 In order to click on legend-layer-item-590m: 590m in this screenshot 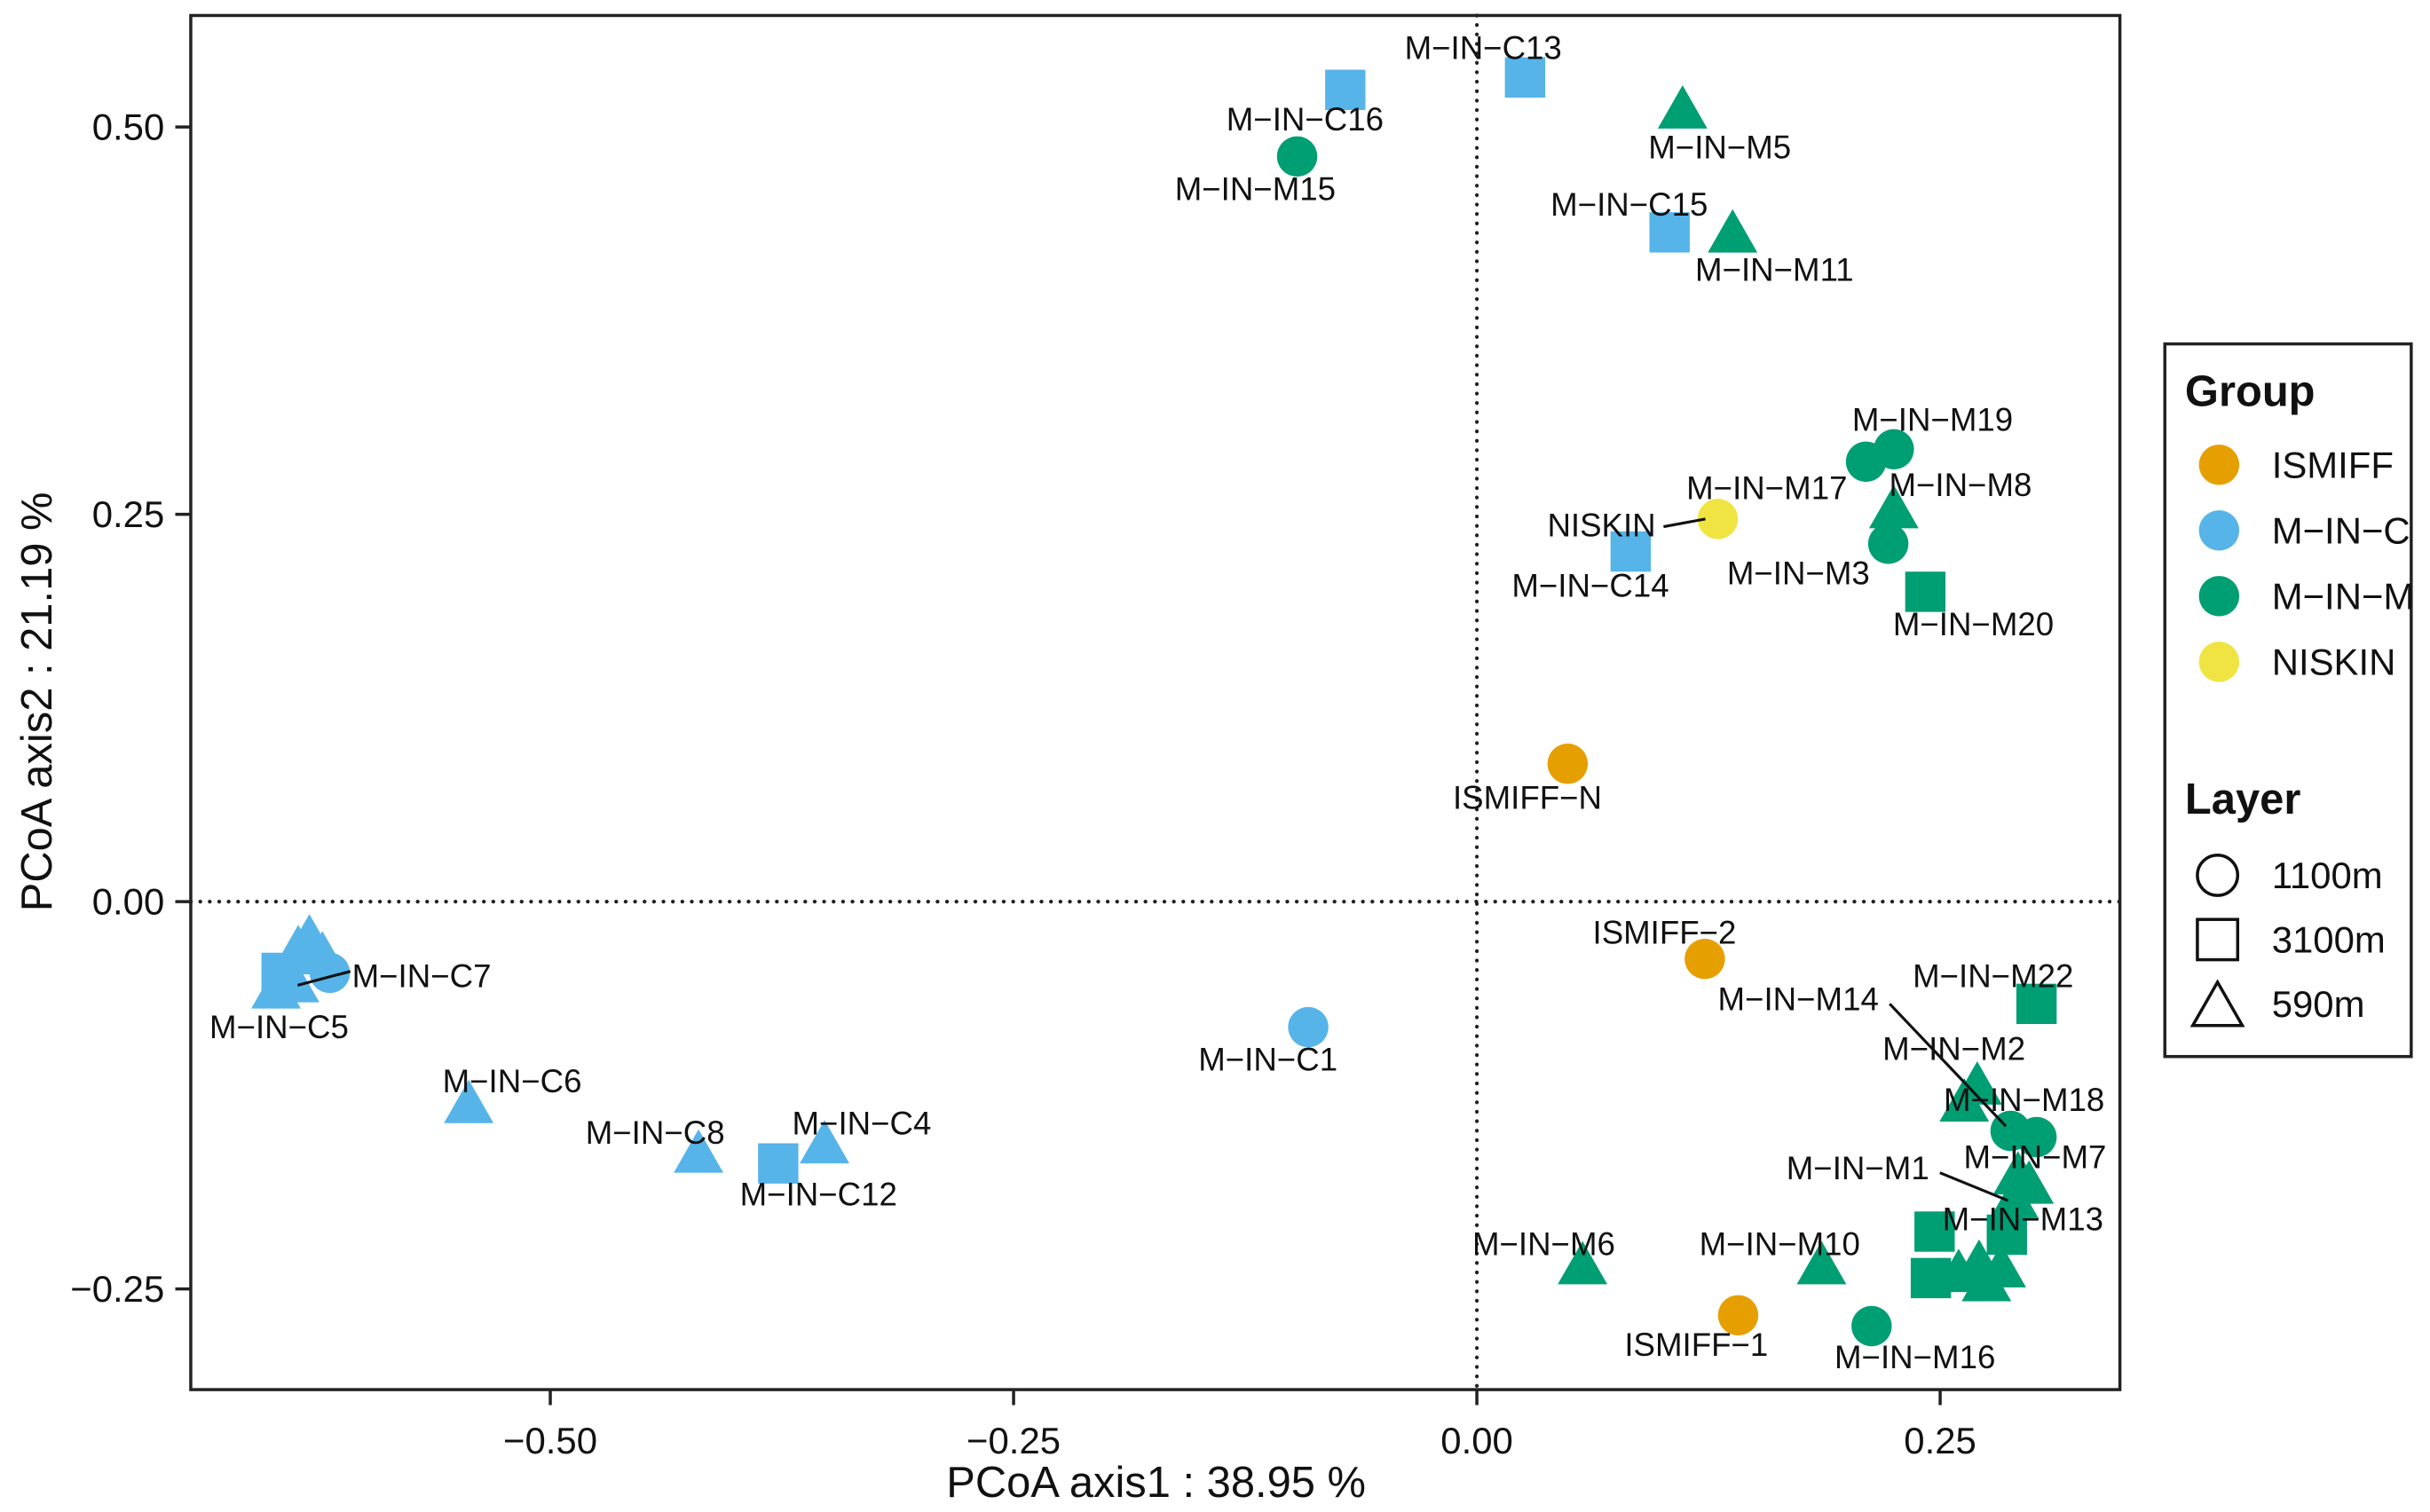, I will do `click(2277, 1003)`.